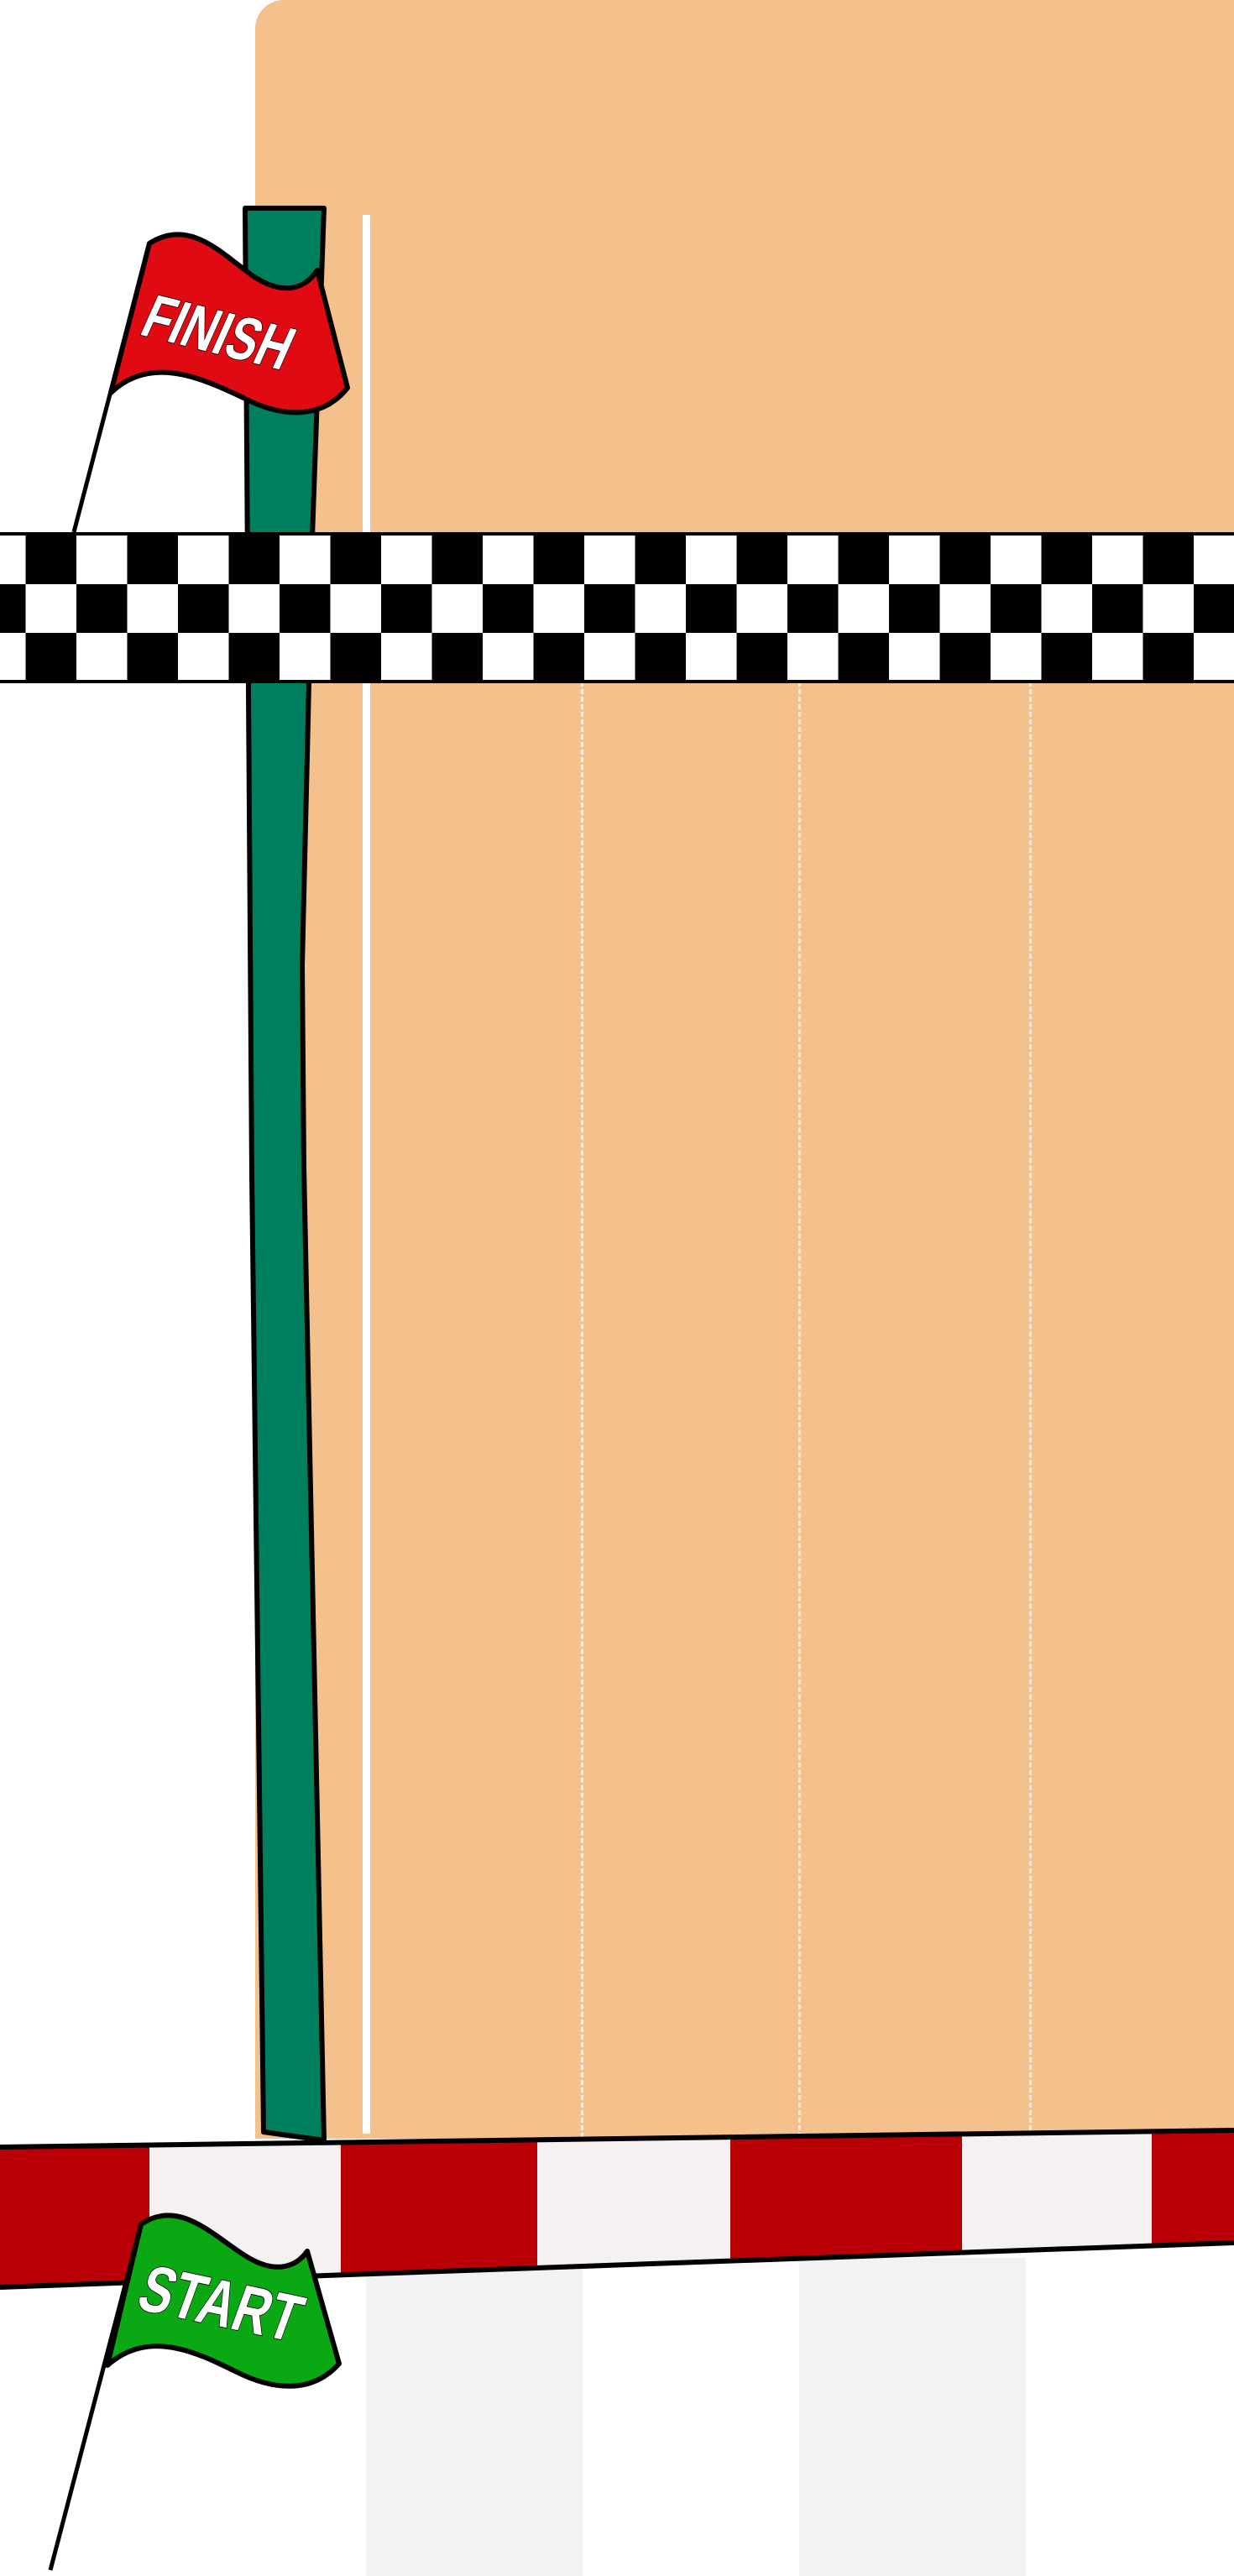  What do you see at coordinates (366, 1174) in the screenshot?
I see `lane-edge-line` at bounding box center [366, 1174].